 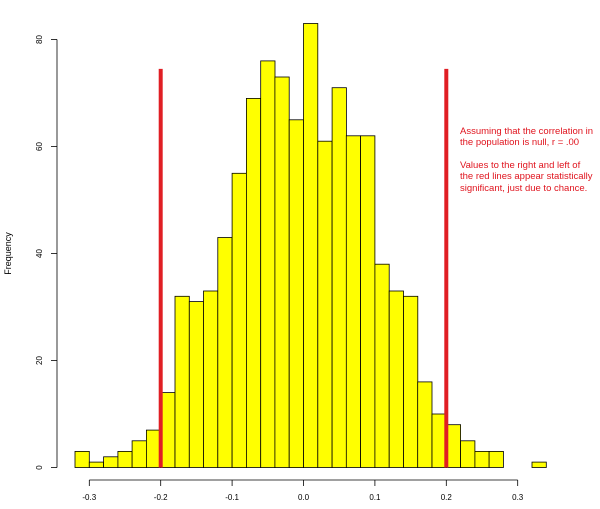 I want to click on x-tick-label: -0.3, so click(x=89, y=497).